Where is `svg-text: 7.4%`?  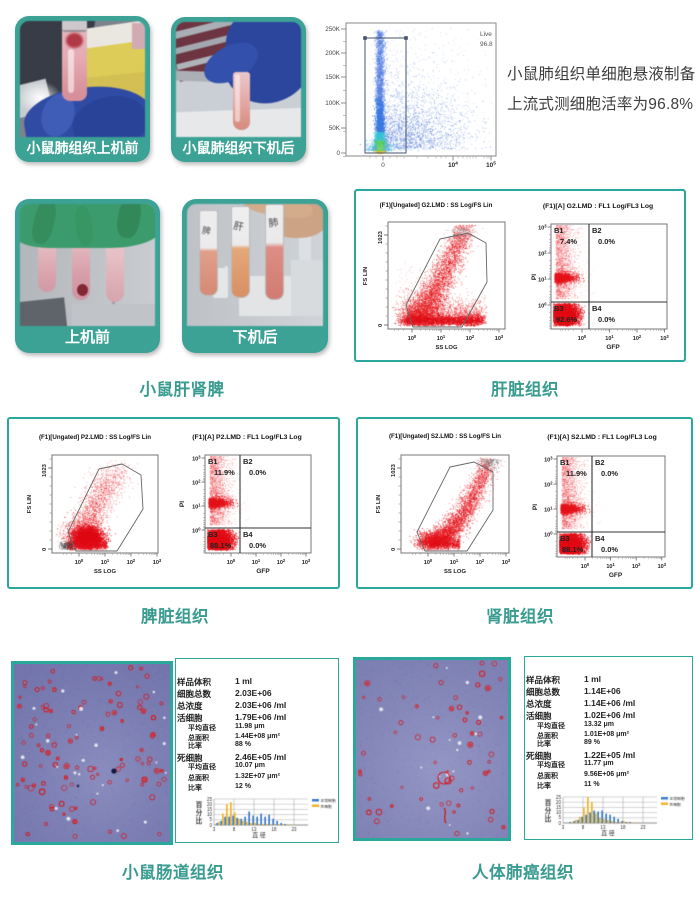
svg-text: 7.4% is located at coordinates (568, 241).